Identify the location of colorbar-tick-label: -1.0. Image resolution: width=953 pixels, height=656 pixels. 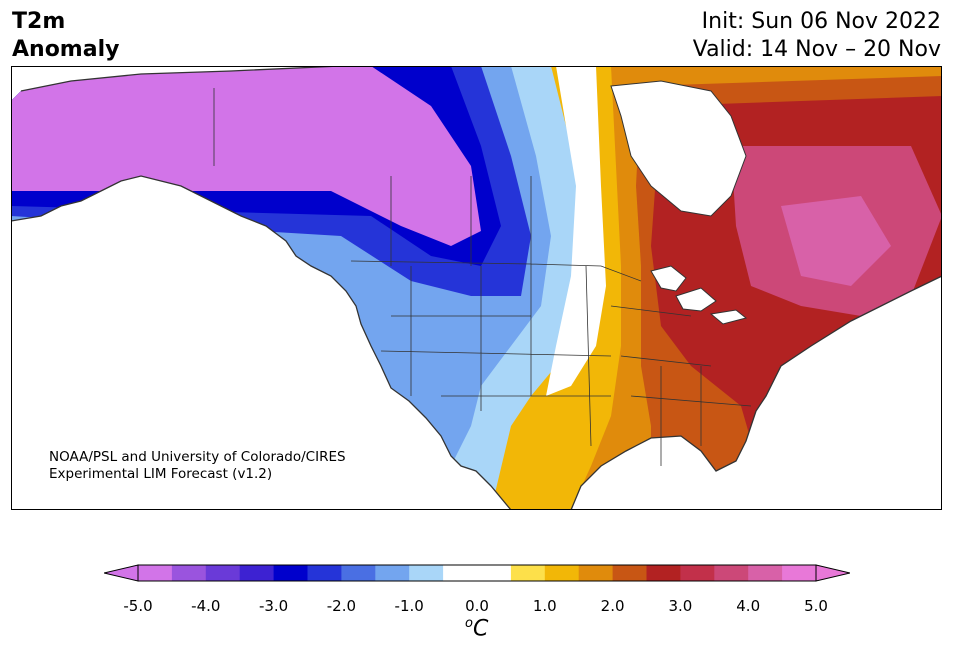
(409, 606).